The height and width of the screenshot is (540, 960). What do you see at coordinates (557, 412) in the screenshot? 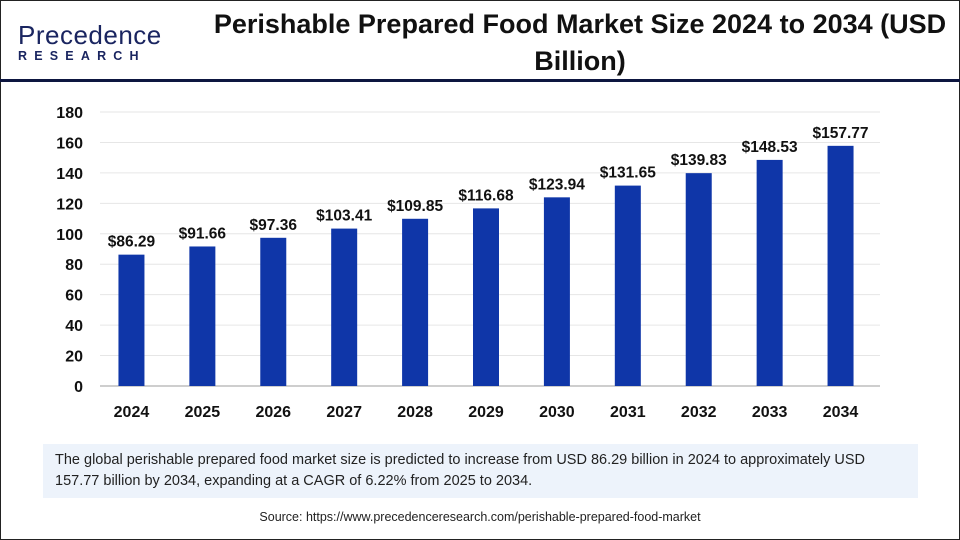
I see `x-tick-label: 2030` at bounding box center [557, 412].